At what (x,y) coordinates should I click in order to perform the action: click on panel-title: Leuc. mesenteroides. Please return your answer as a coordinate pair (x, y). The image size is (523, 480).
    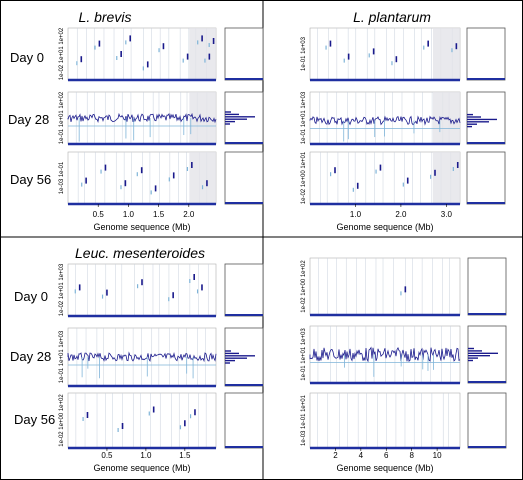
    Looking at the image, I should click on (140, 253).